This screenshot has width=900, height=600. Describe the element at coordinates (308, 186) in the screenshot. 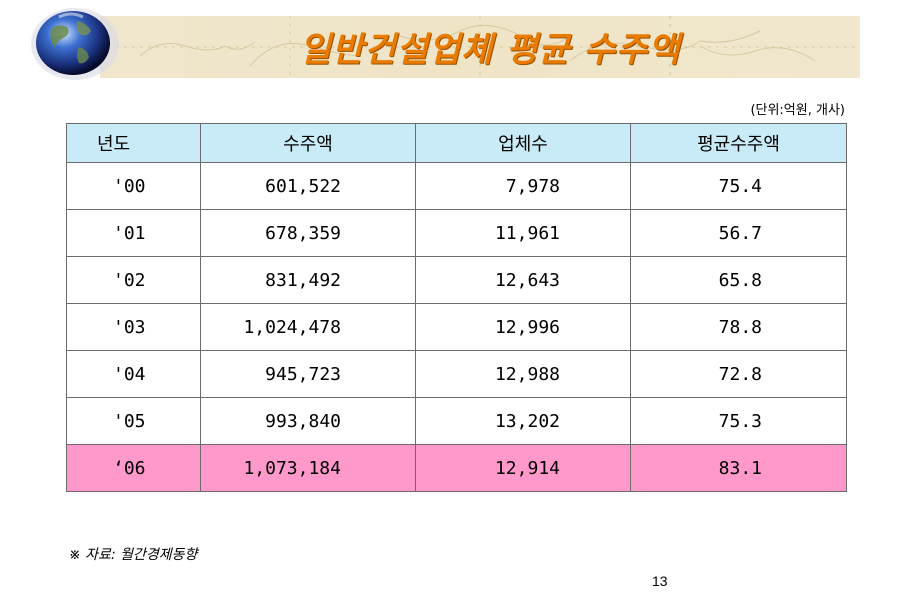

I see `cell-orders: 601,522` at that location.